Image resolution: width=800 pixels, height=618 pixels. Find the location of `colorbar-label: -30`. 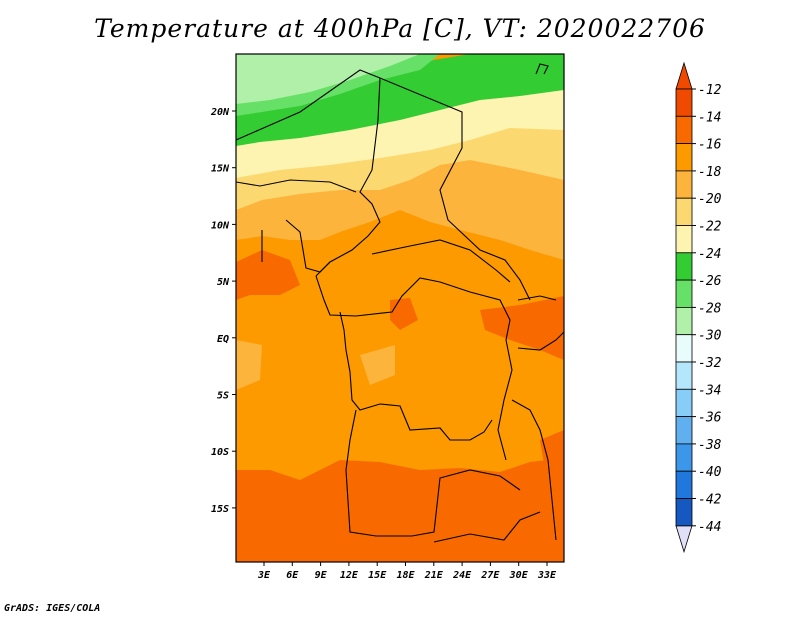

colorbar-label: -30 is located at coordinates (710, 336).